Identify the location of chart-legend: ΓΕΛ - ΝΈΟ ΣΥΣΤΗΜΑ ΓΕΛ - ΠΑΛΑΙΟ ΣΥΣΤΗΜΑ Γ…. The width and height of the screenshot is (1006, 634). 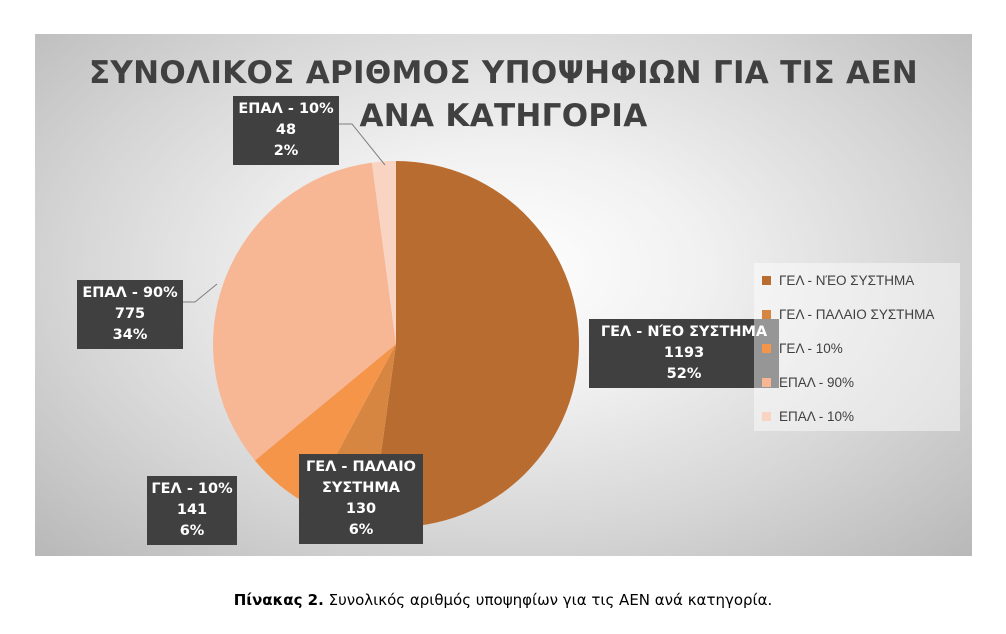
(857, 347).